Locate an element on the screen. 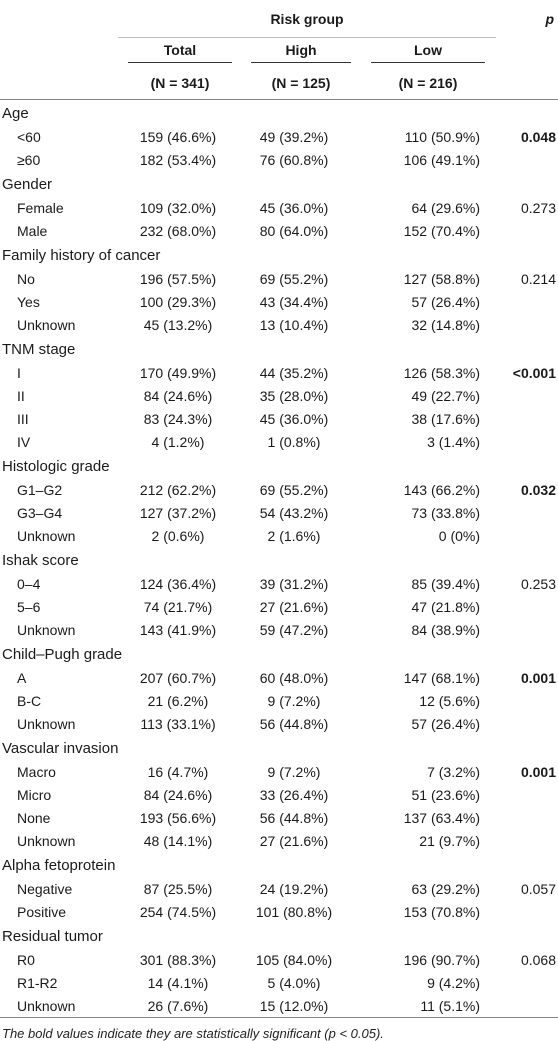 The width and height of the screenshot is (558, 1041). header-row-counts: (N = 341) (N = 125) (N = 216) is located at coordinates (279, 83).